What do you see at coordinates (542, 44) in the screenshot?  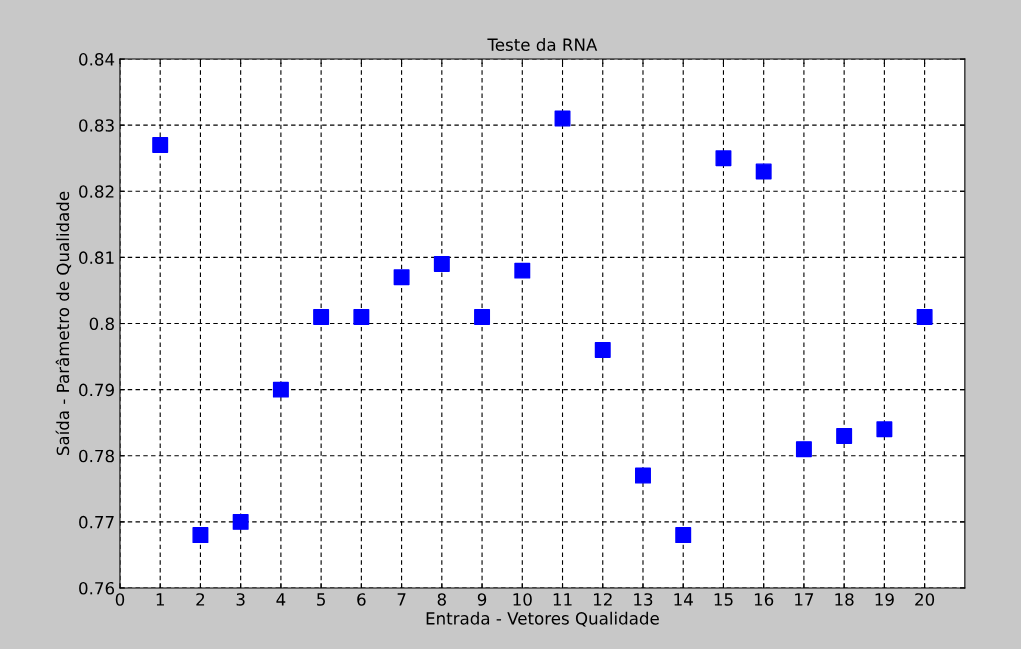 I see `chart-title: Teste da RNA` at bounding box center [542, 44].